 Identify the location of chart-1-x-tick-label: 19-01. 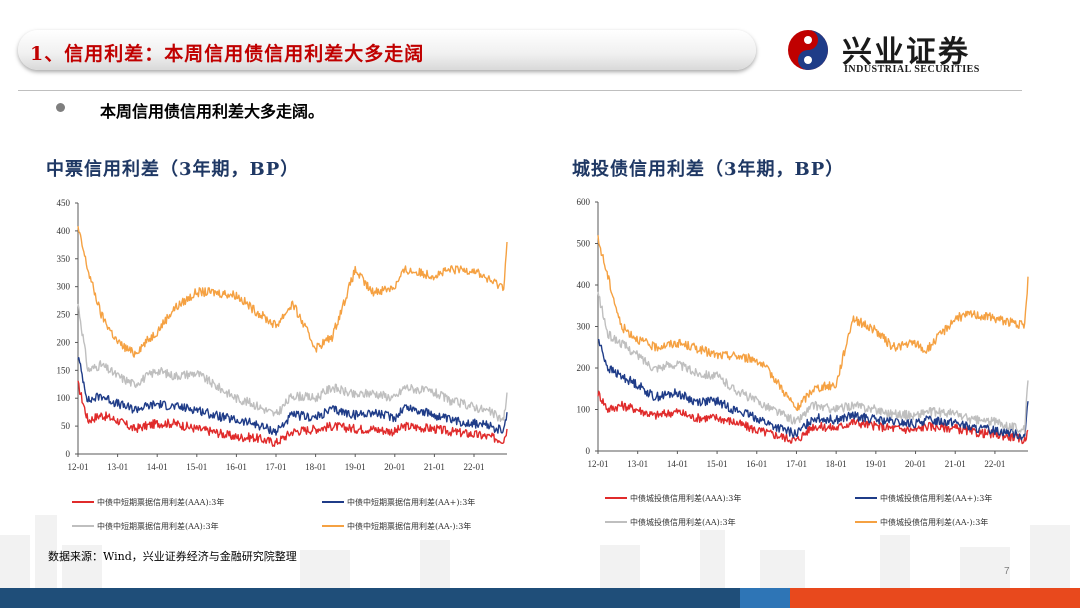
(355, 467).